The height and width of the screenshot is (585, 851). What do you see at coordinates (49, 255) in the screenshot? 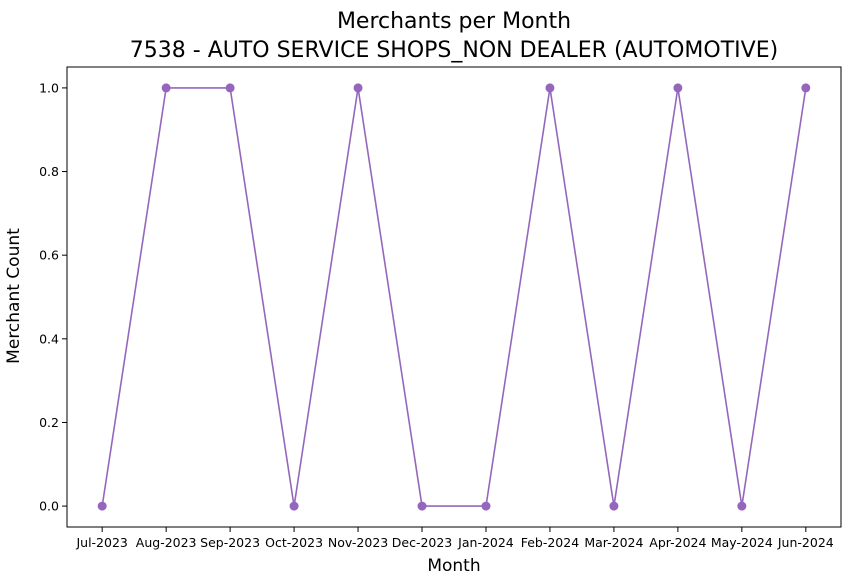
I see `y-tick-label: 0.6` at bounding box center [49, 255].